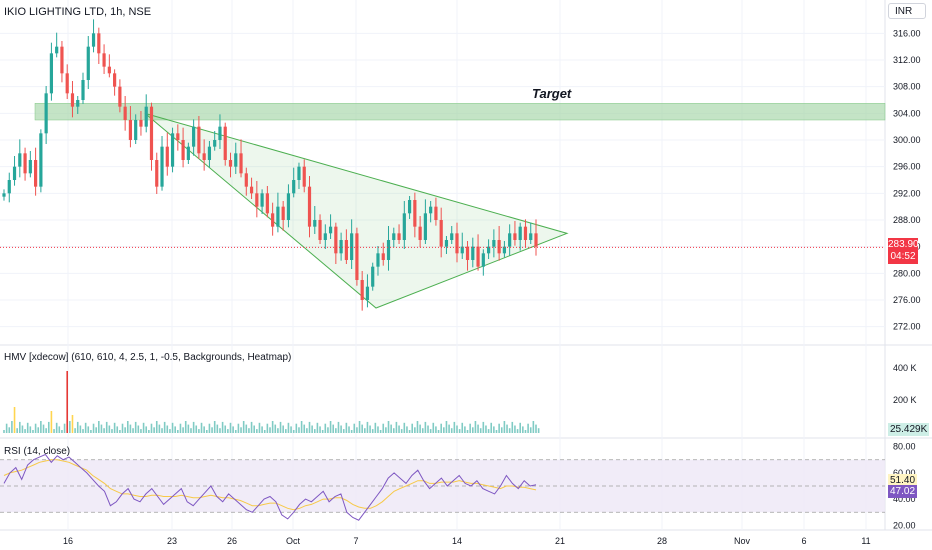 This screenshot has height=550, width=932. I want to click on rsi-indicator-label: RSI (14, close), so click(37, 451).